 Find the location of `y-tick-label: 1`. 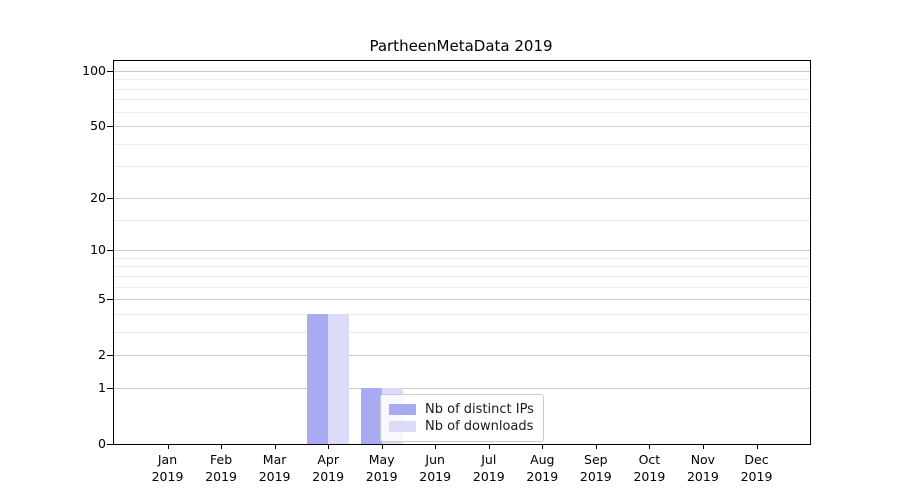

y-tick-label: 1 is located at coordinates (102, 387).